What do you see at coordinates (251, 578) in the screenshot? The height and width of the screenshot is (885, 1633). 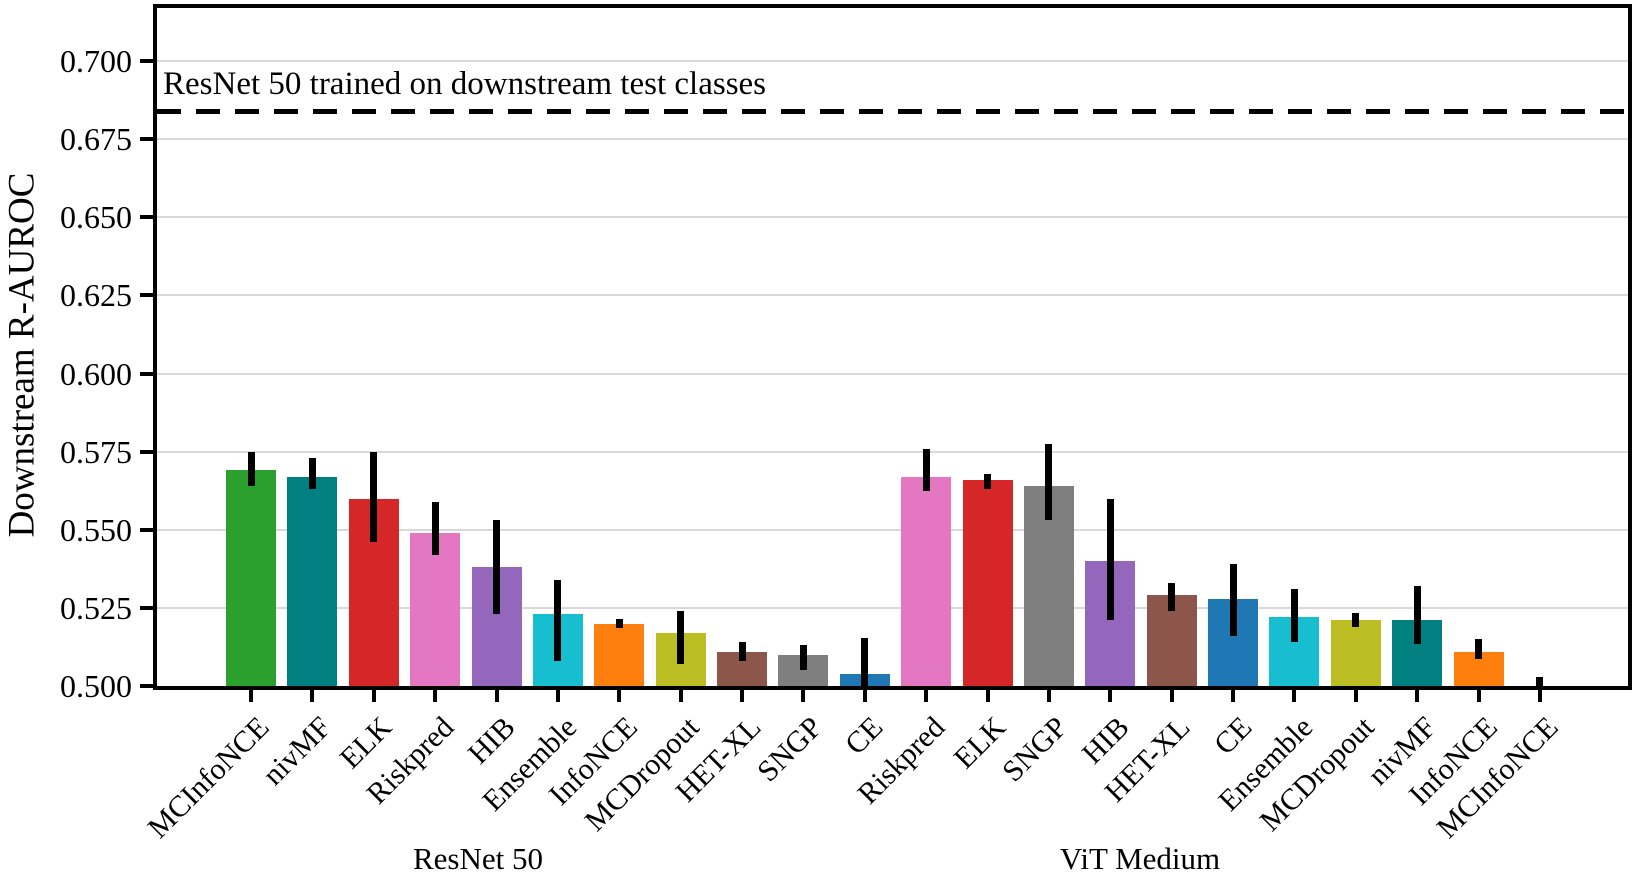 I see `bar-mcinfonce-resnet50` at bounding box center [251, 578].